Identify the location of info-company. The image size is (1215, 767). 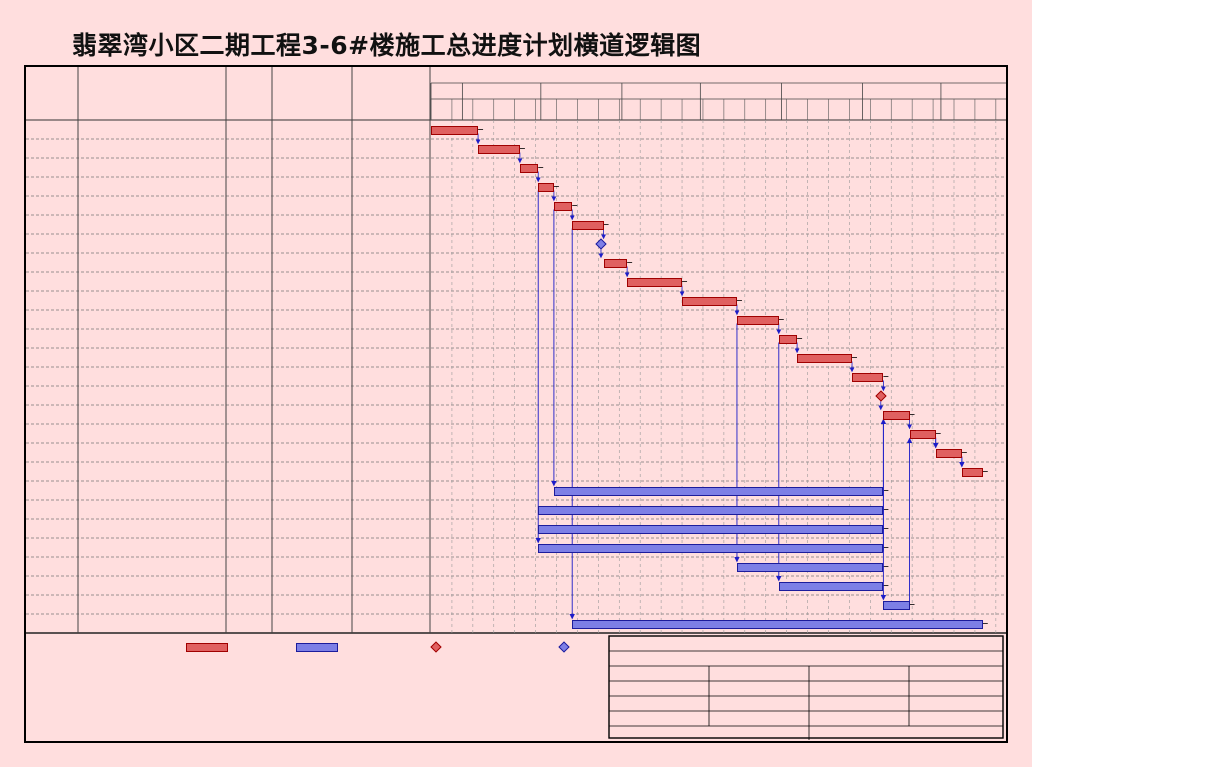
(806, 658).